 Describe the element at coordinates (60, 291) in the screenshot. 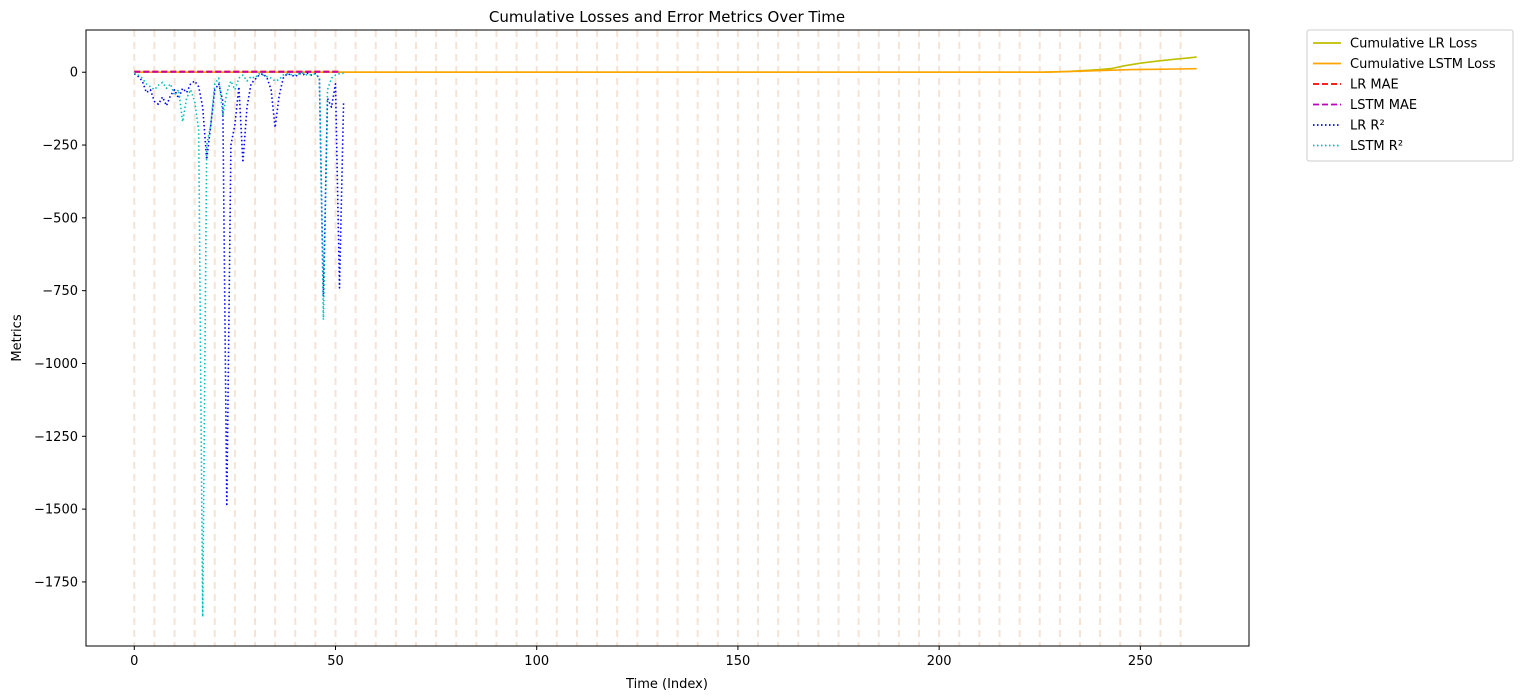

I see `y-tick-label-3: −750` at that location.